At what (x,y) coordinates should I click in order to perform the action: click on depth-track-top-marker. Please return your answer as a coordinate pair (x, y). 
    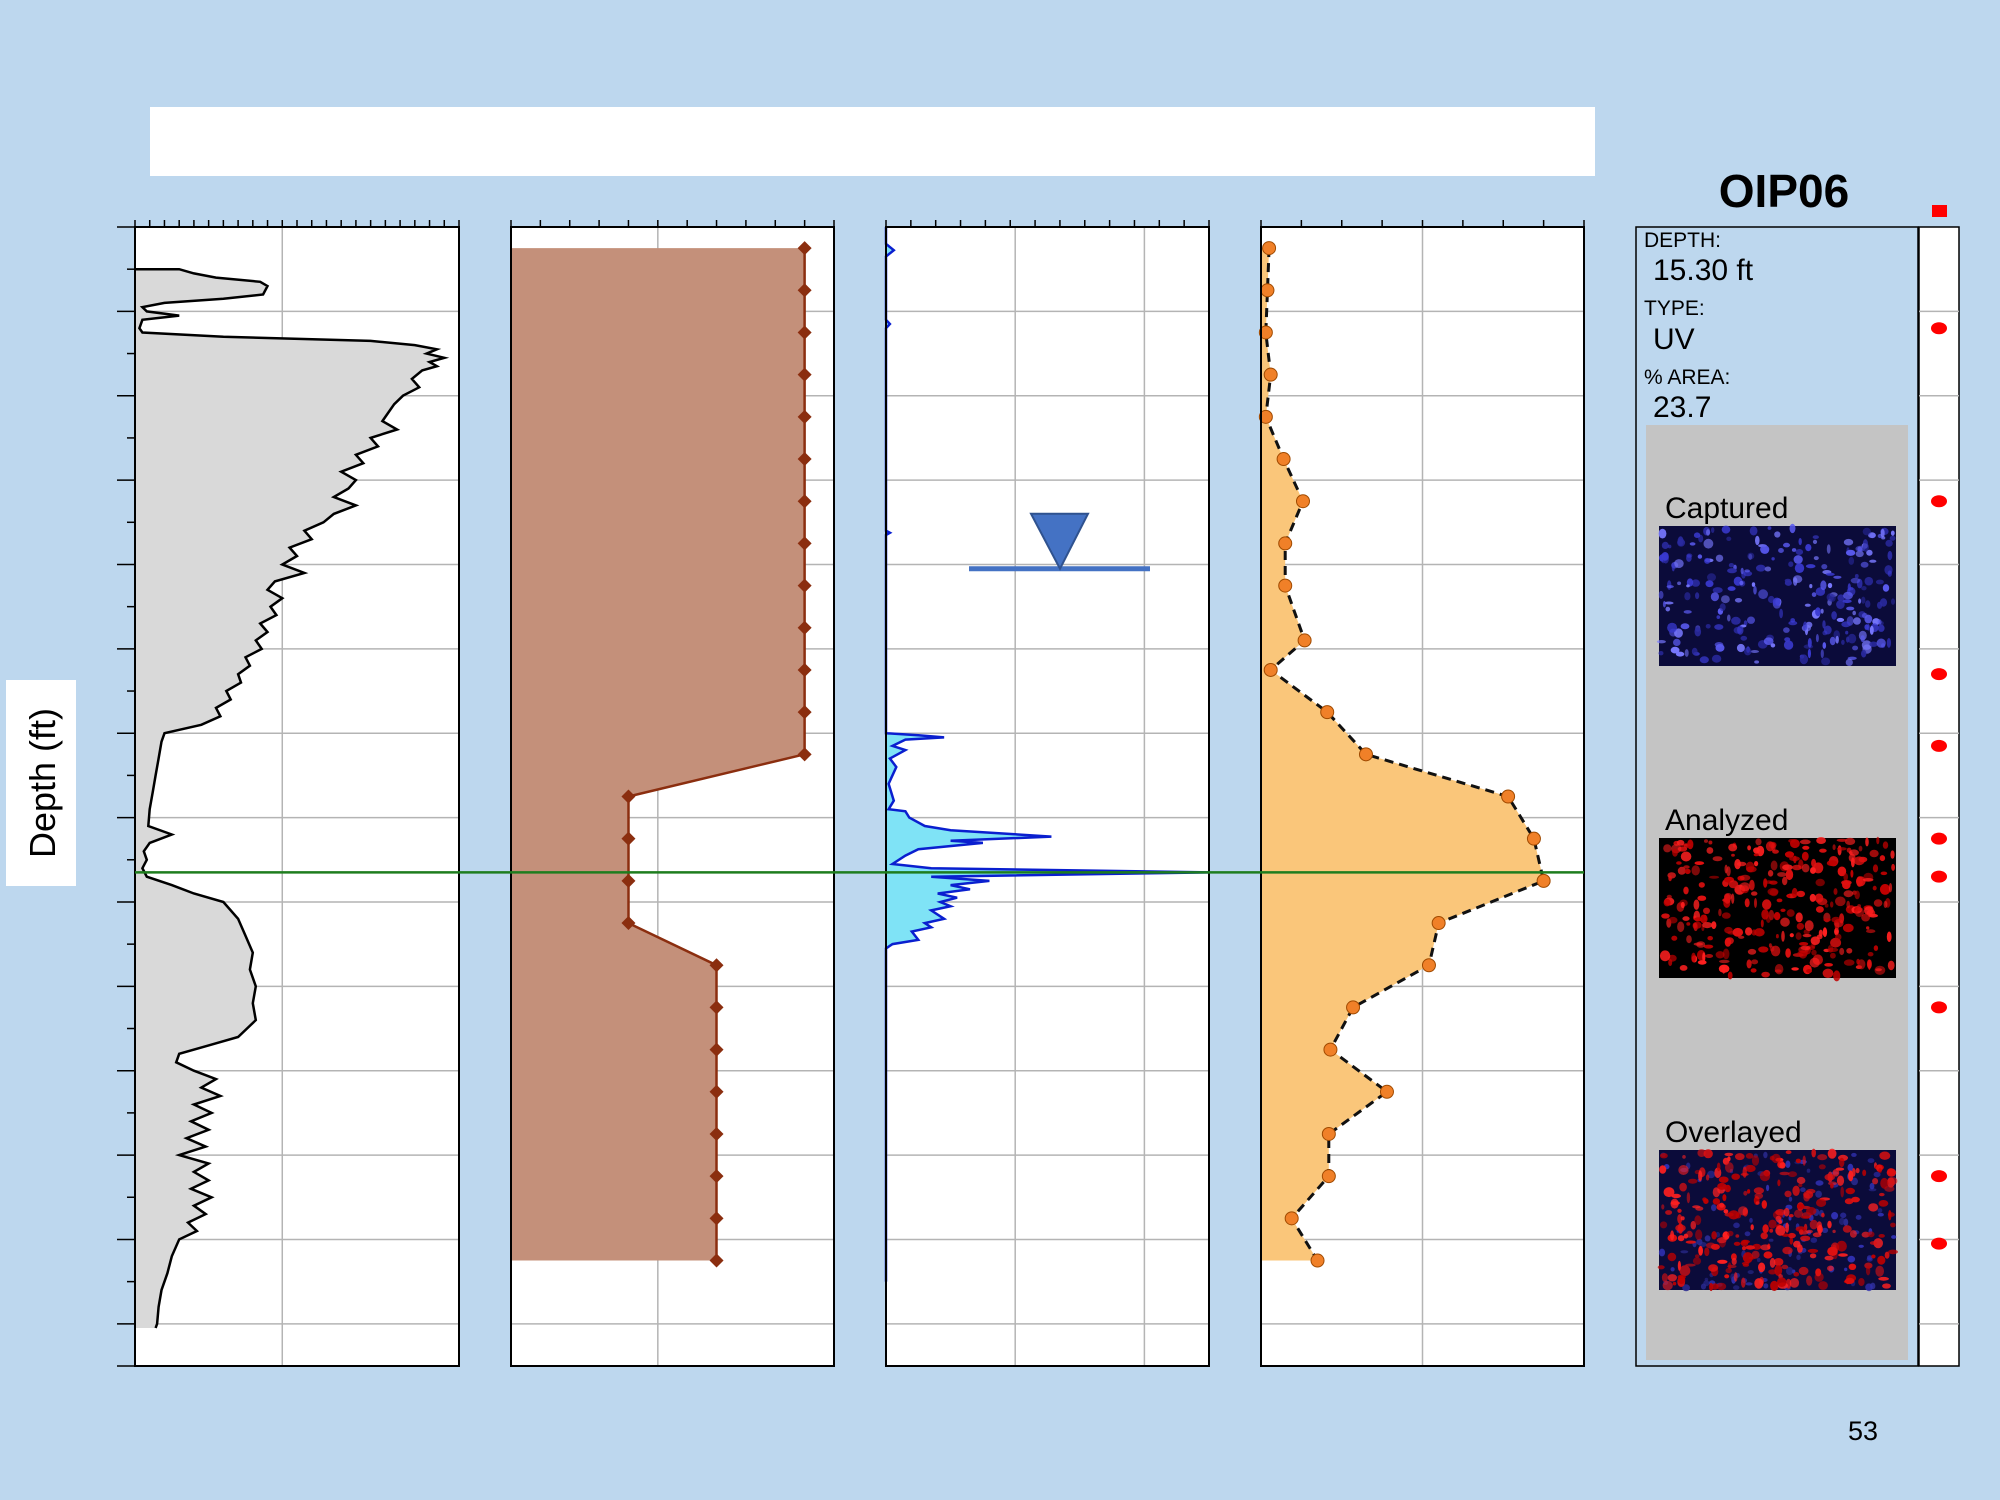
    Looking at the image, I should click on (1939, 211).